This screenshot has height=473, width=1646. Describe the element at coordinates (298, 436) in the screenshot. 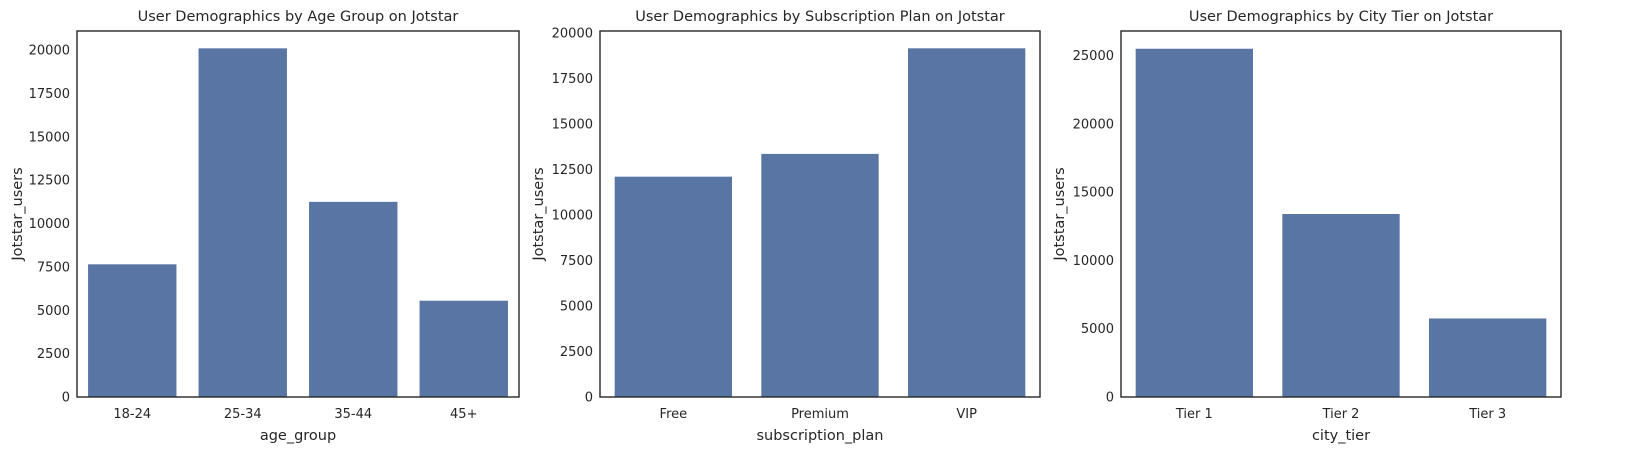

I see `x-axis-label: age_group` at that location.